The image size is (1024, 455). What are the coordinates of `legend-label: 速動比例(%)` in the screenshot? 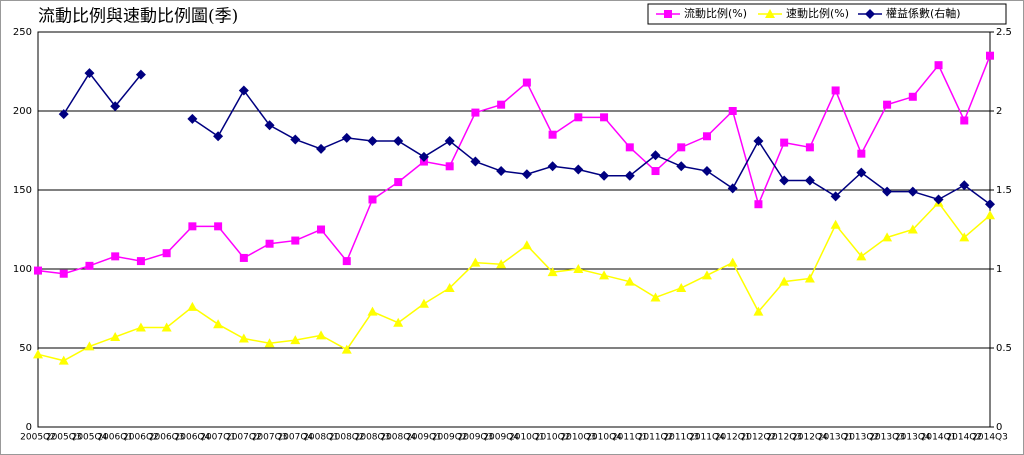 It's located at (817, 13).